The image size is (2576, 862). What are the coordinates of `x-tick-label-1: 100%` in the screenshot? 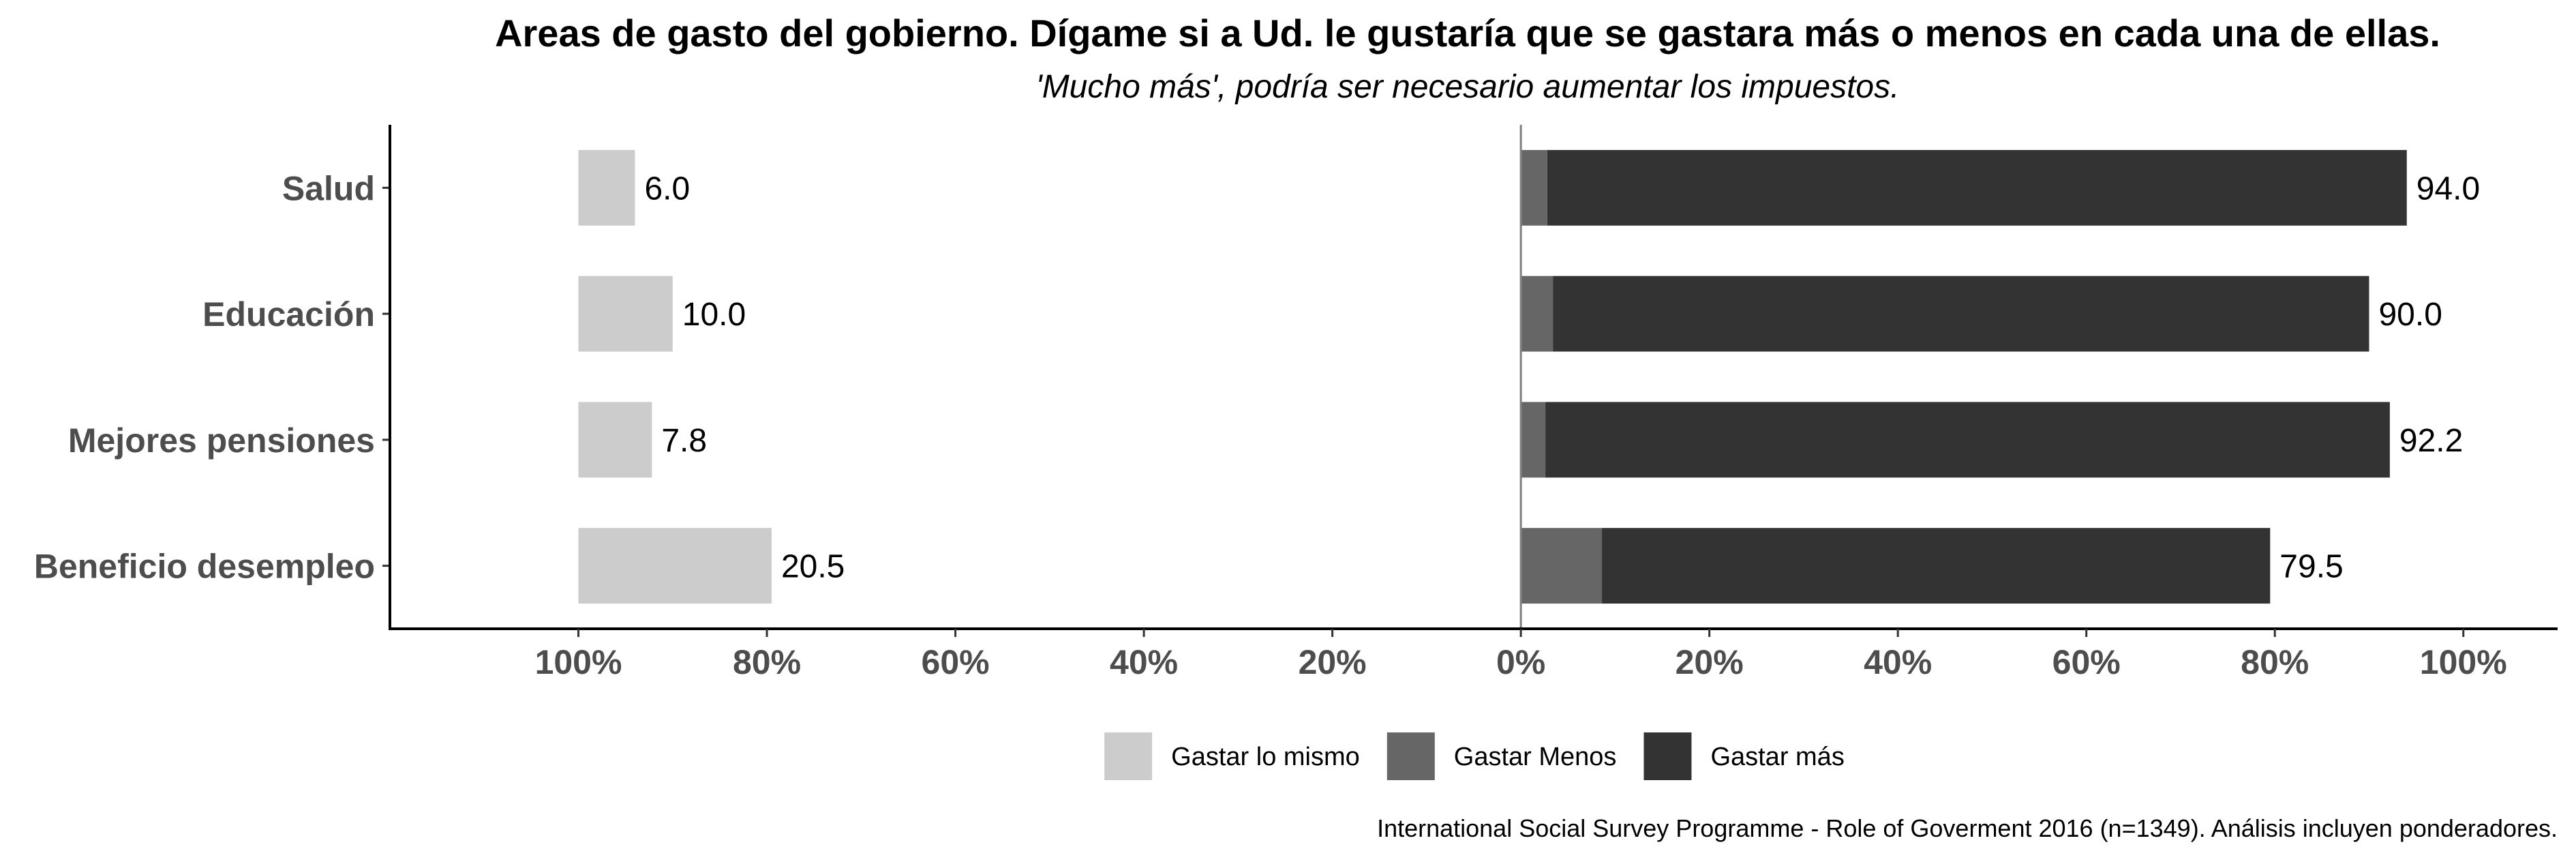 It's located at (578, 662).